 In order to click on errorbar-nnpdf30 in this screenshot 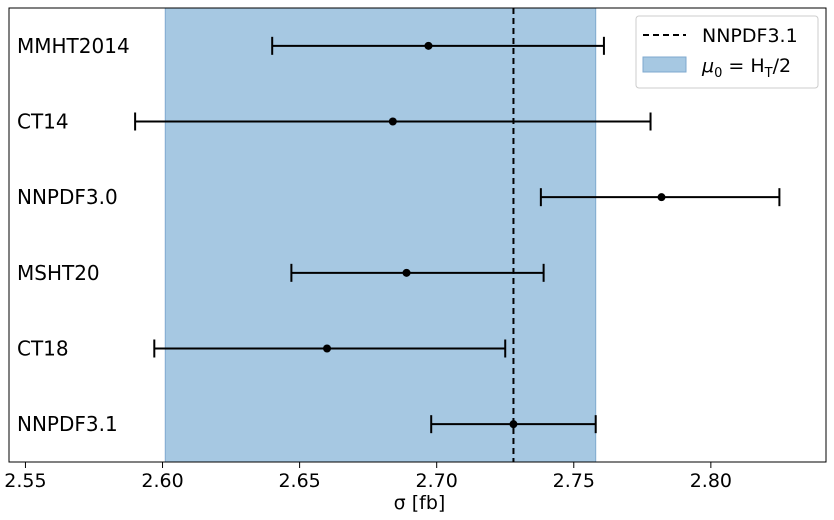, I will do `click(660, 197)`.